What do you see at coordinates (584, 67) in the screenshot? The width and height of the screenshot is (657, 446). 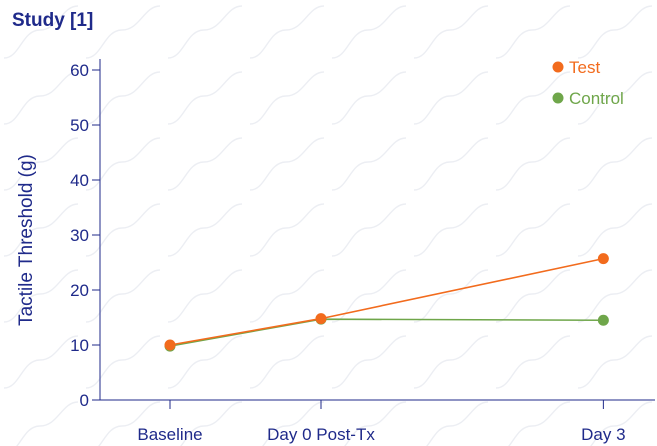 I see `legend-label-test: Test` at bounding box center [584, 67].